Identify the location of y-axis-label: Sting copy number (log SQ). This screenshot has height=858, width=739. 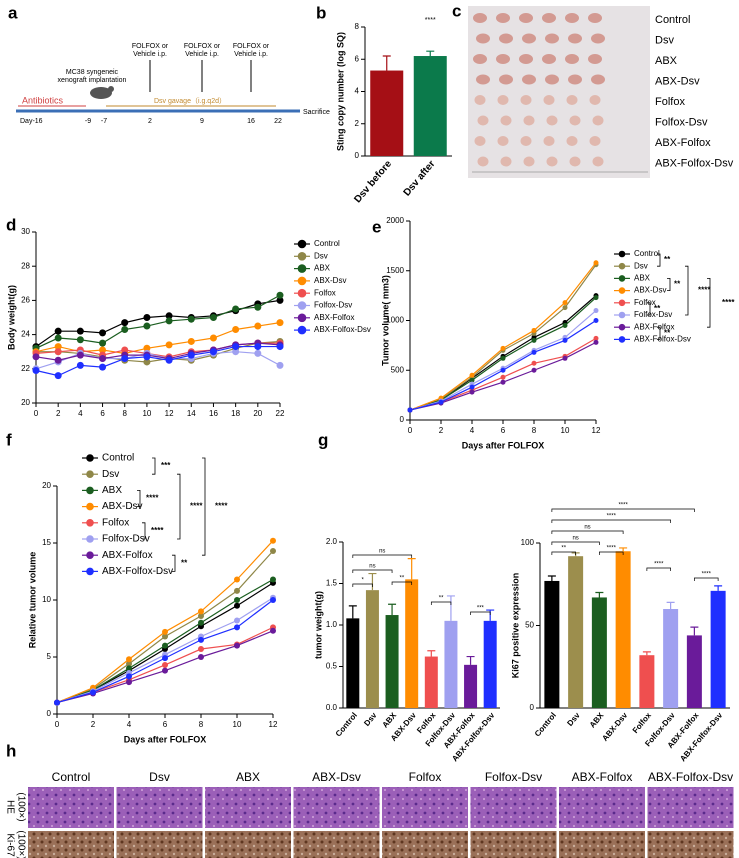
(340, 91).